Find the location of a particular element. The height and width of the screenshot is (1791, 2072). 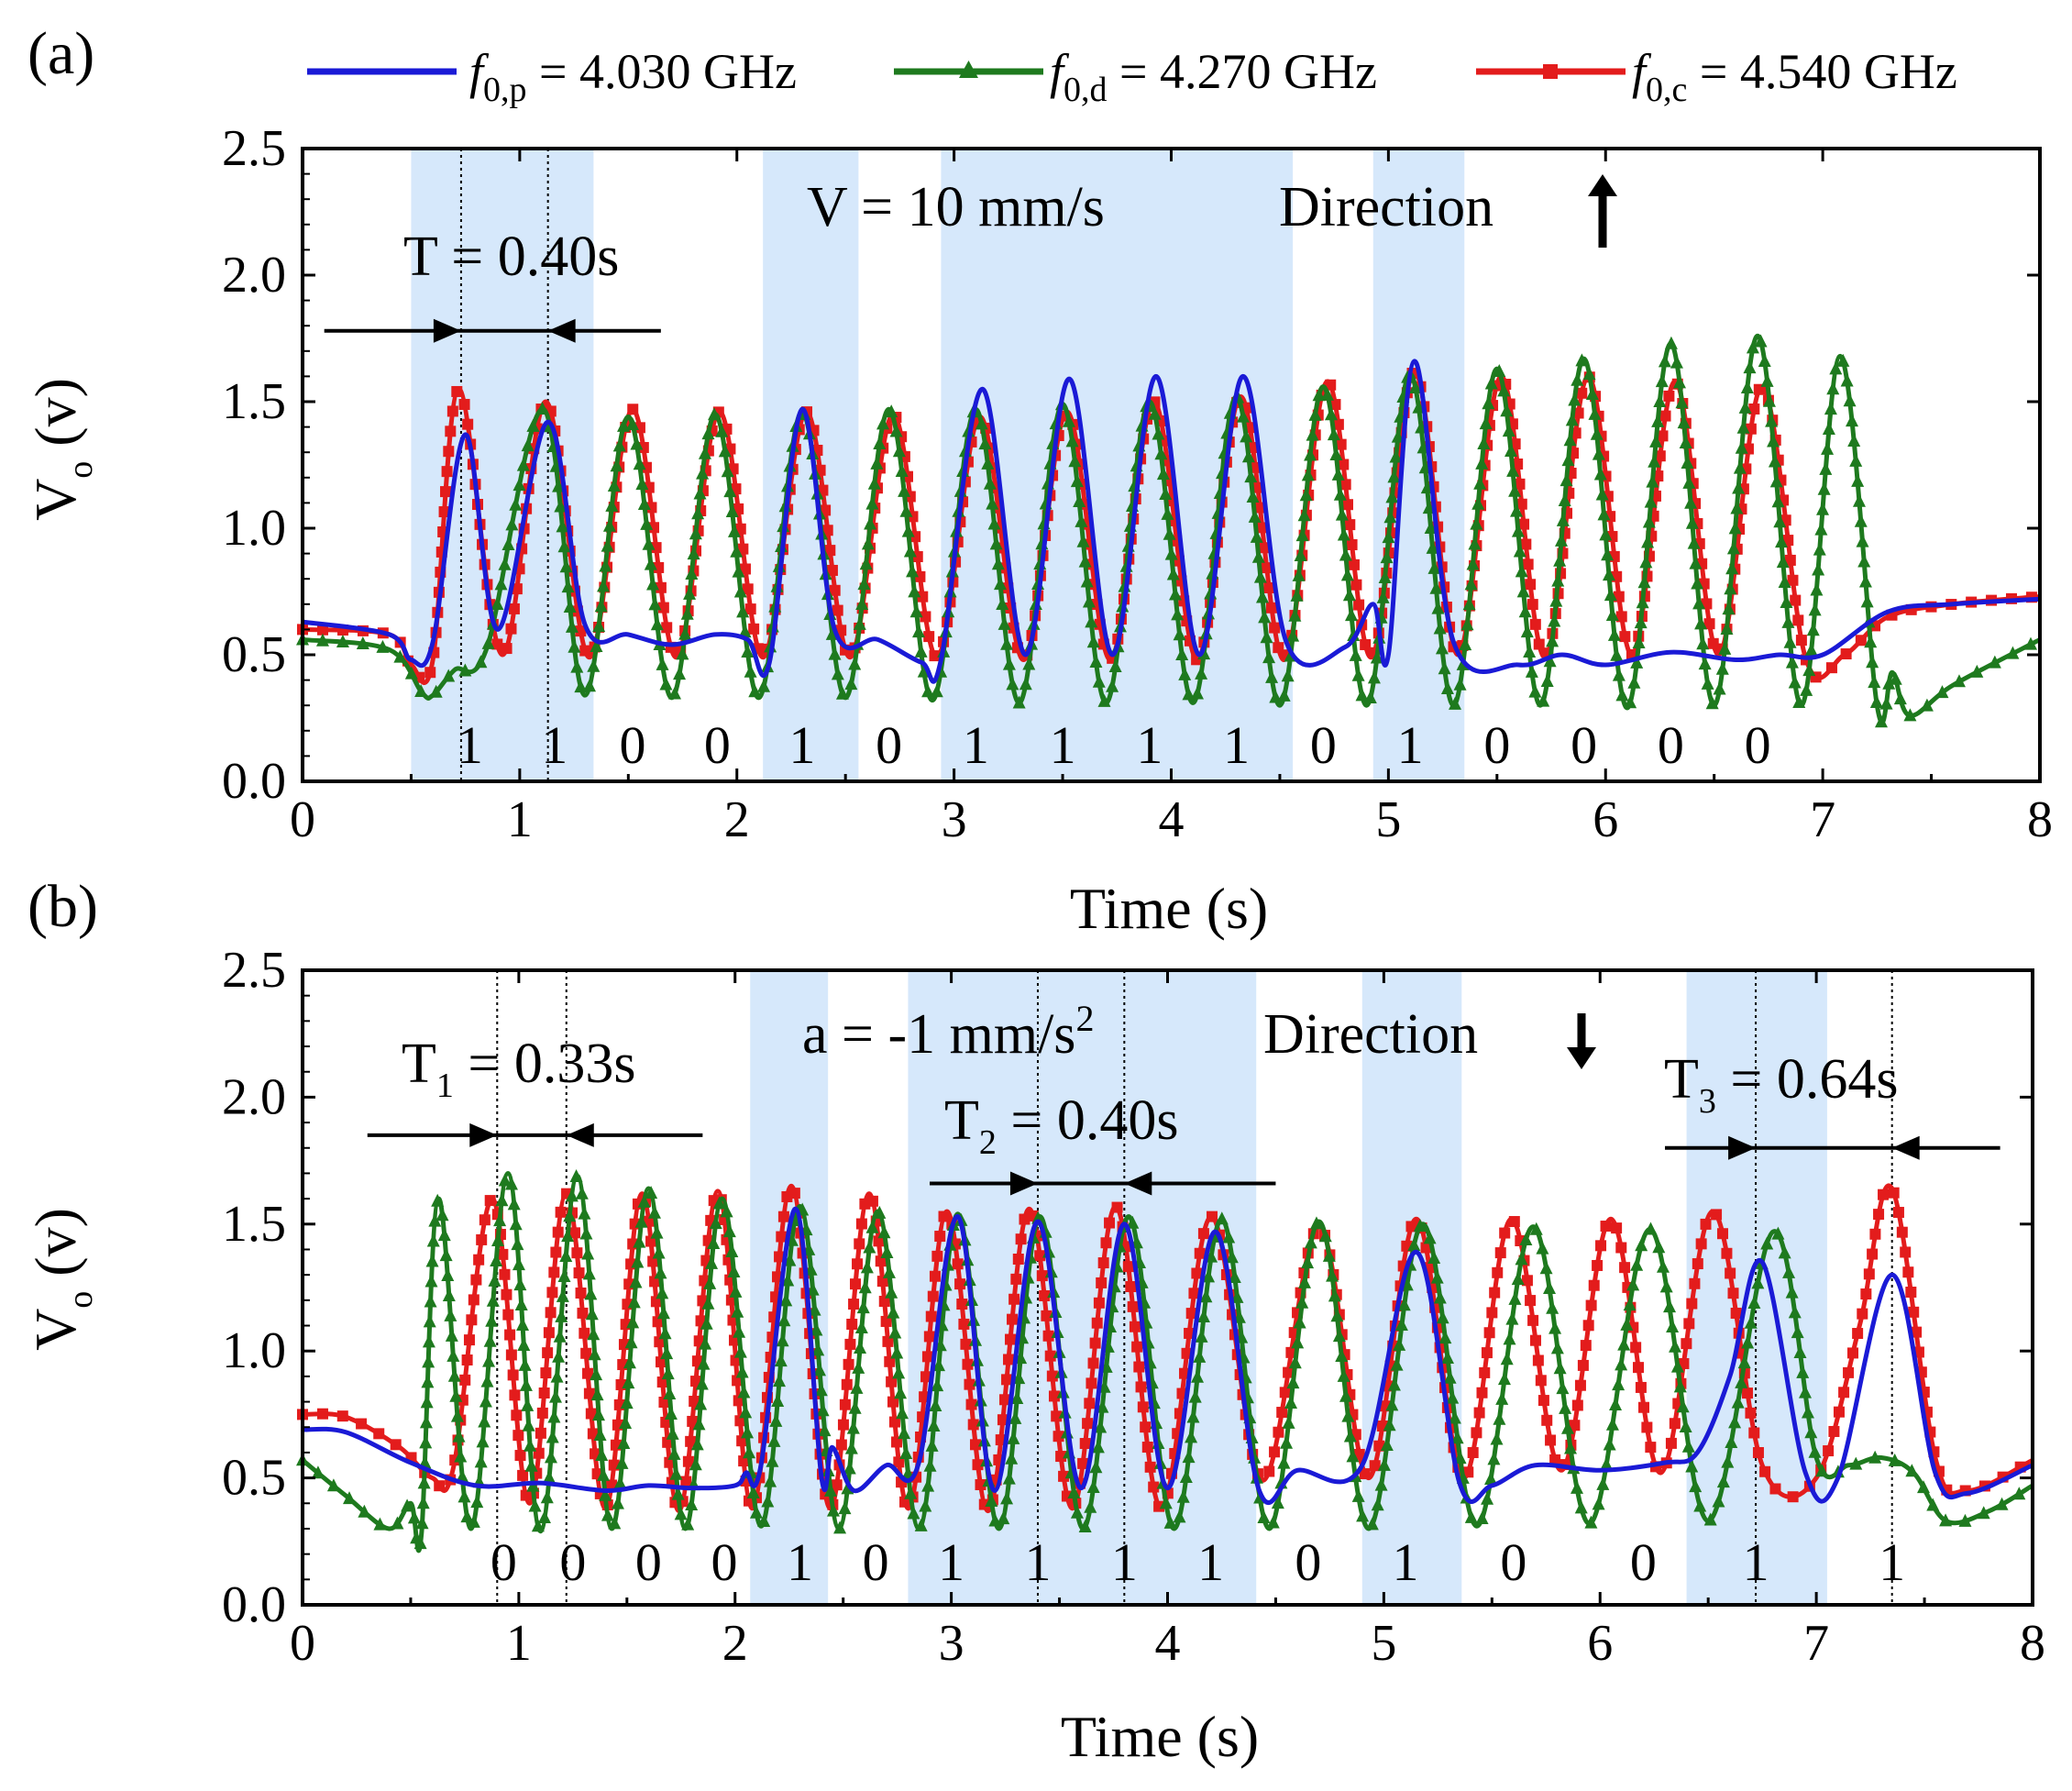

x-tick-label: 4 is located at coordinates (1168, 1643).